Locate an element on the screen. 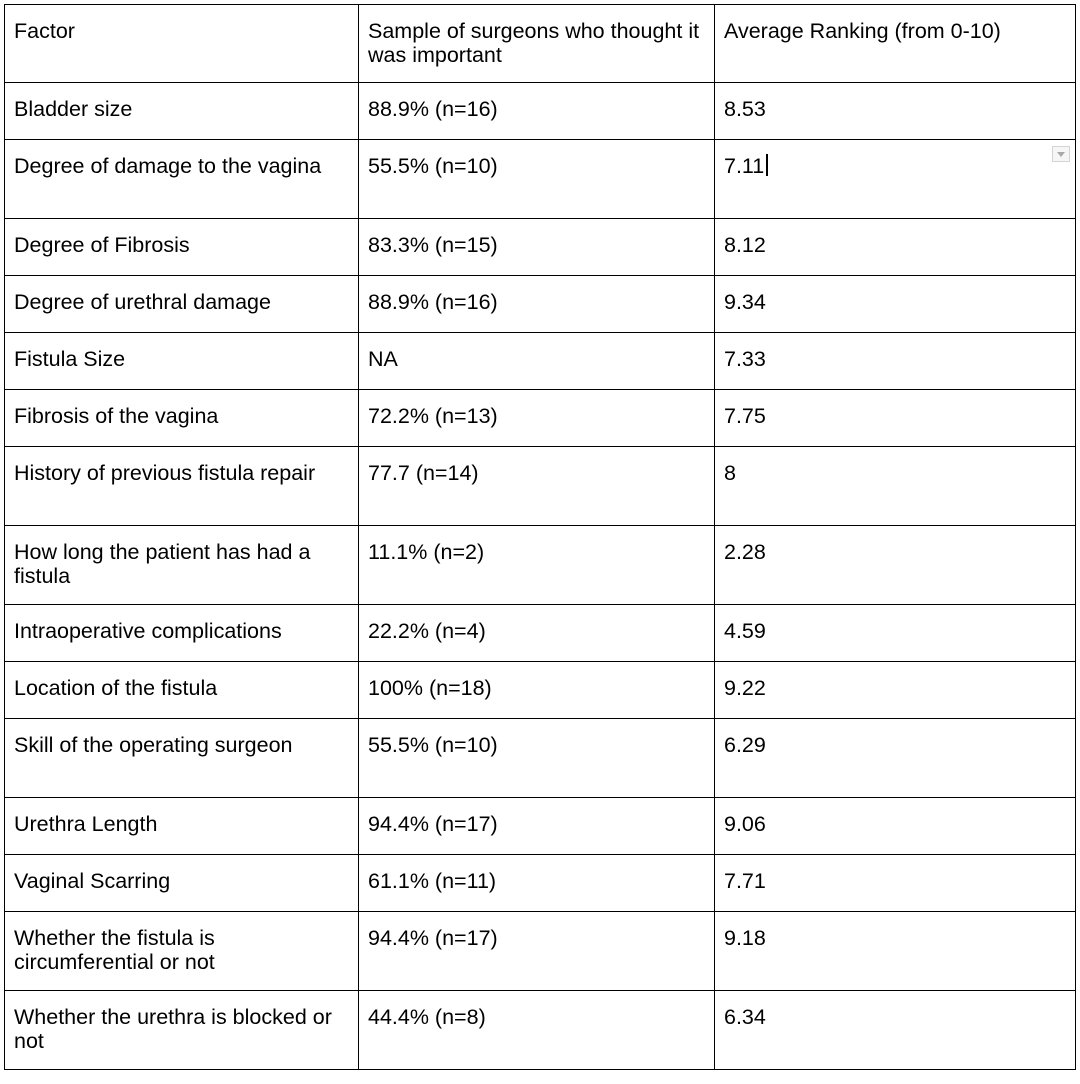  header-cell: Factor is located at coordinates (181, 43).